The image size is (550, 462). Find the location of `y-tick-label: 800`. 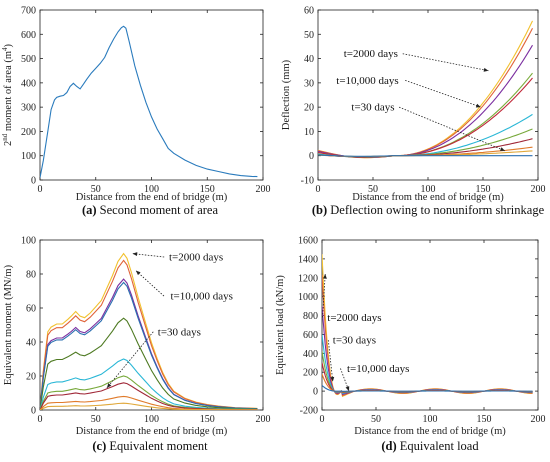

y-tick-label: 800 is located at coordinates (310, 316).